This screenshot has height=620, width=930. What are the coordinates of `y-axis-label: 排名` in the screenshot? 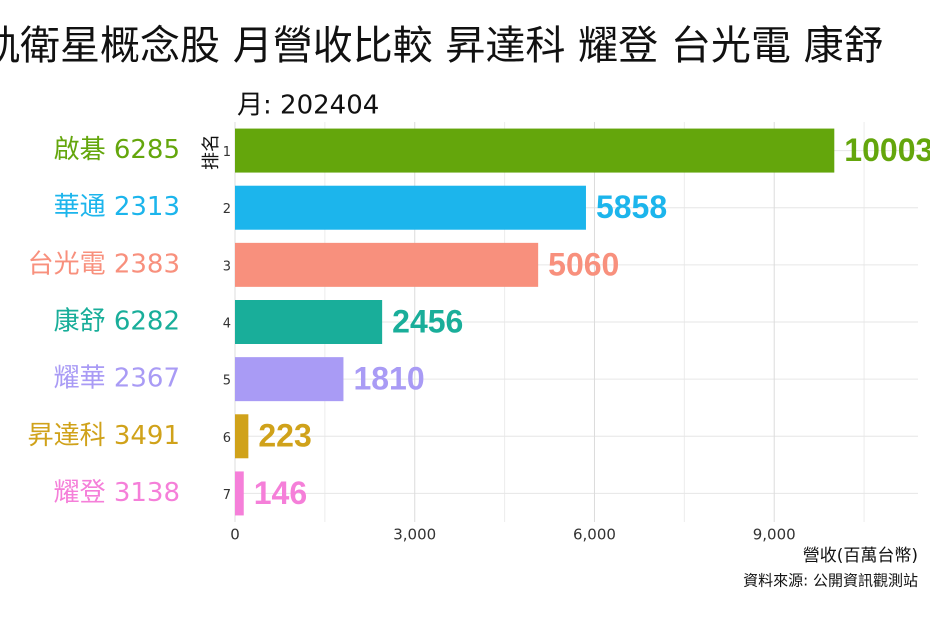 It's located at (211, 152).